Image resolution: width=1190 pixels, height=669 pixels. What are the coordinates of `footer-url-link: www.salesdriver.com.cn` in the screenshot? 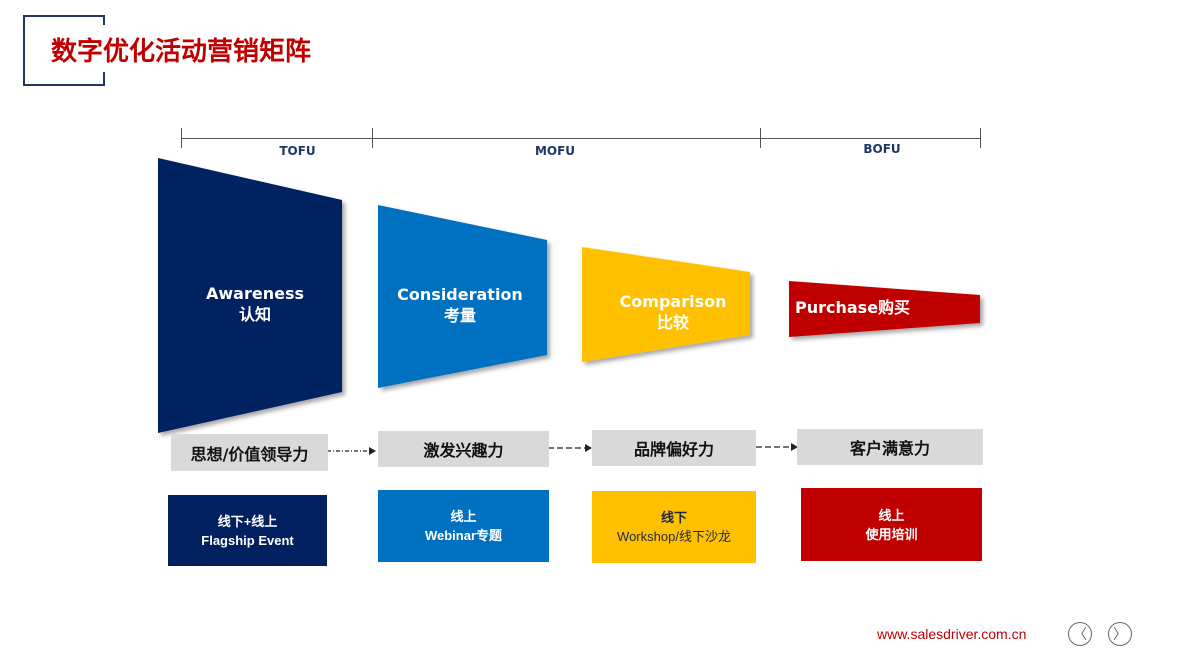 It's located at (952, 634).